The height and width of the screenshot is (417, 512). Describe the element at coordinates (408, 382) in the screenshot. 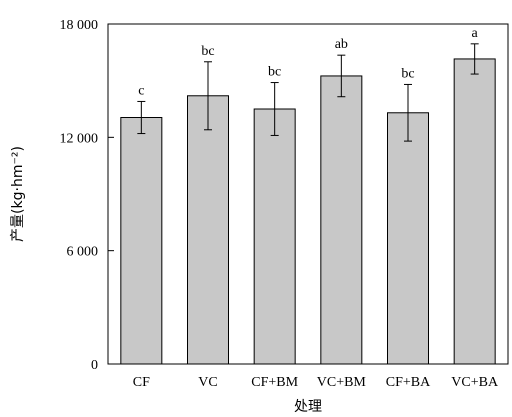

I see `x-tick-label: CF+BA` at that location.